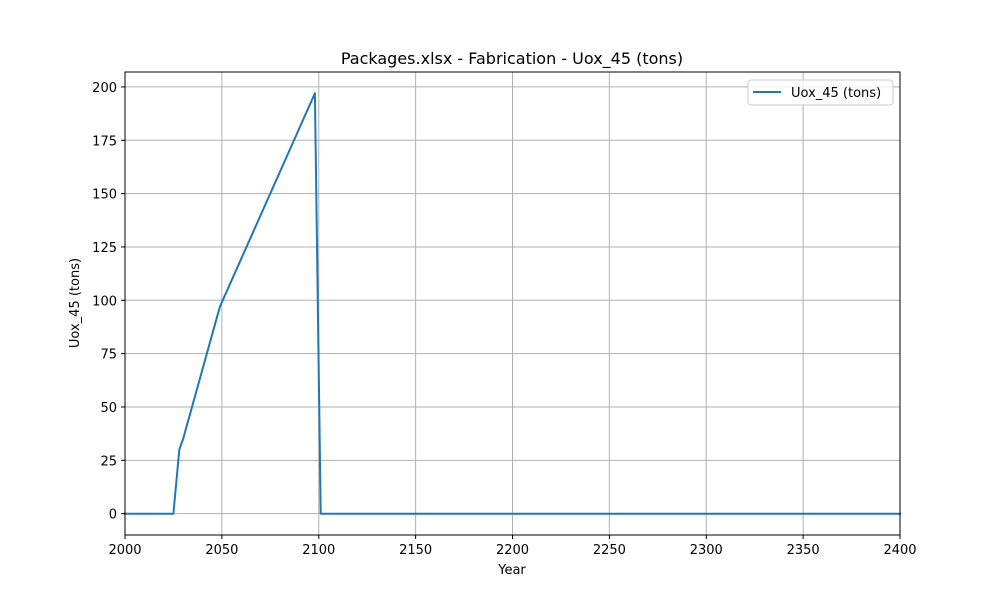  I want to click on y-axis: 0 25 50 75 100 125 150 175 200, so click(108, 302).